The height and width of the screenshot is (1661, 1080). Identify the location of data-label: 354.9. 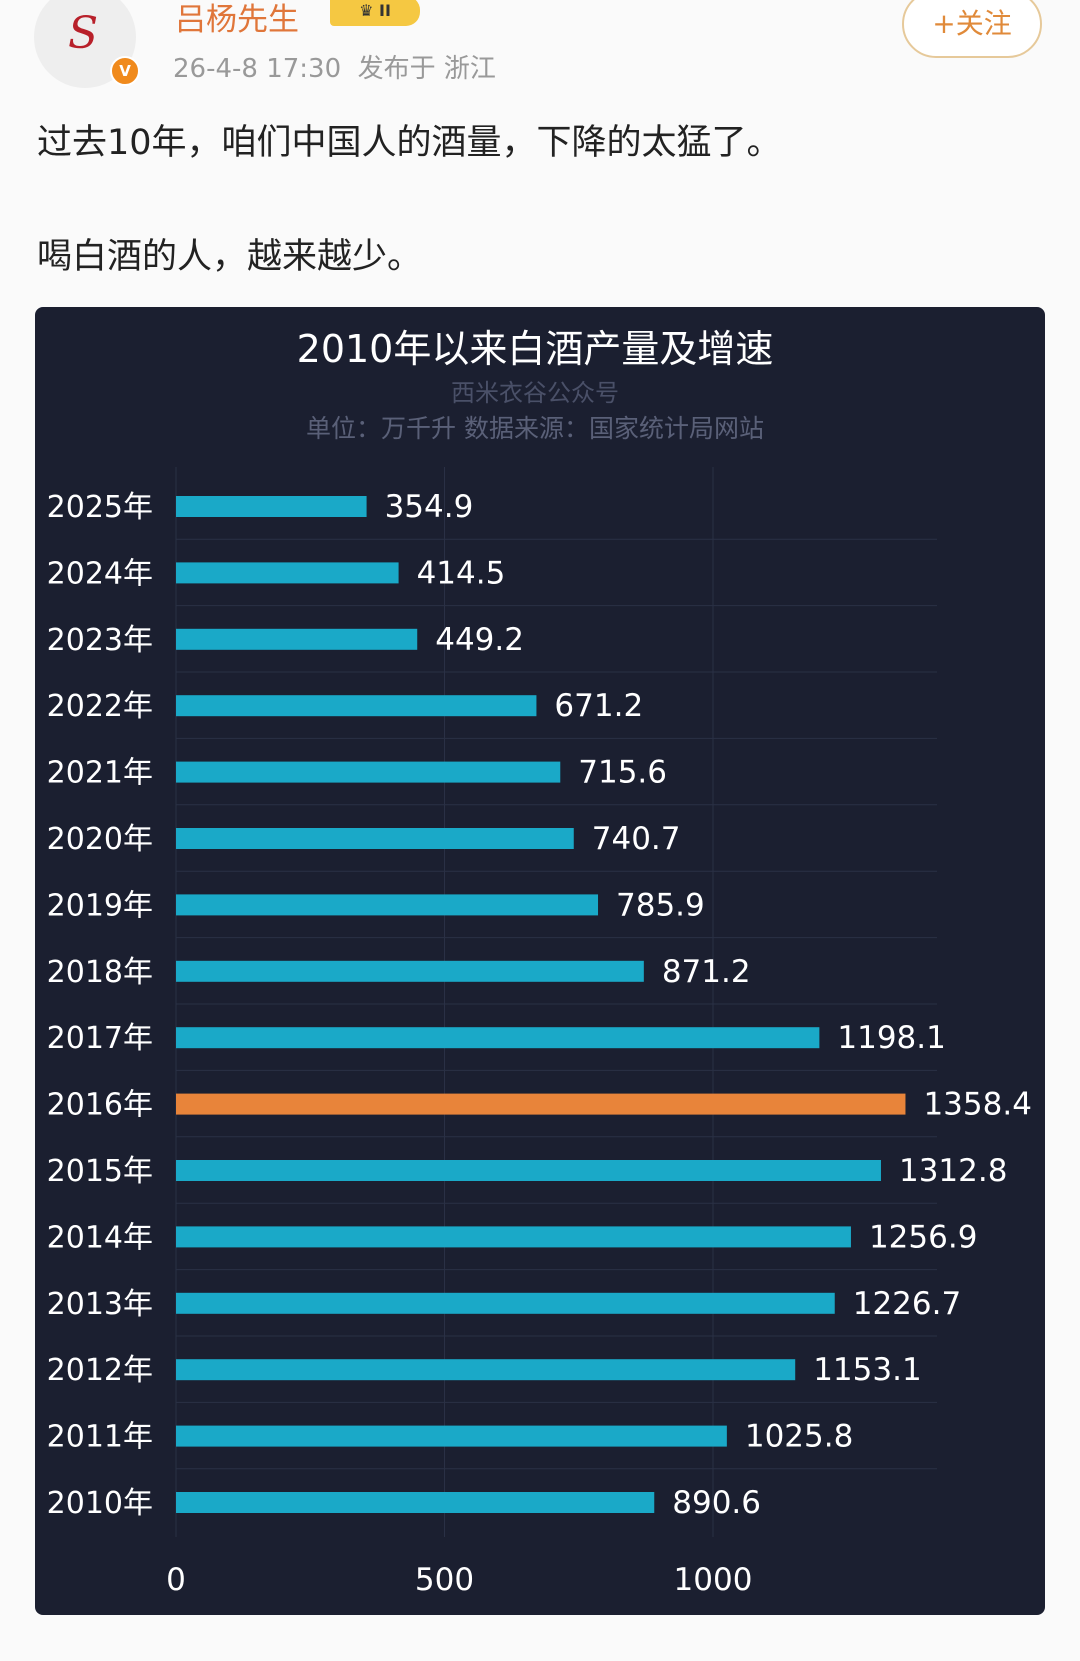
(429, 507).